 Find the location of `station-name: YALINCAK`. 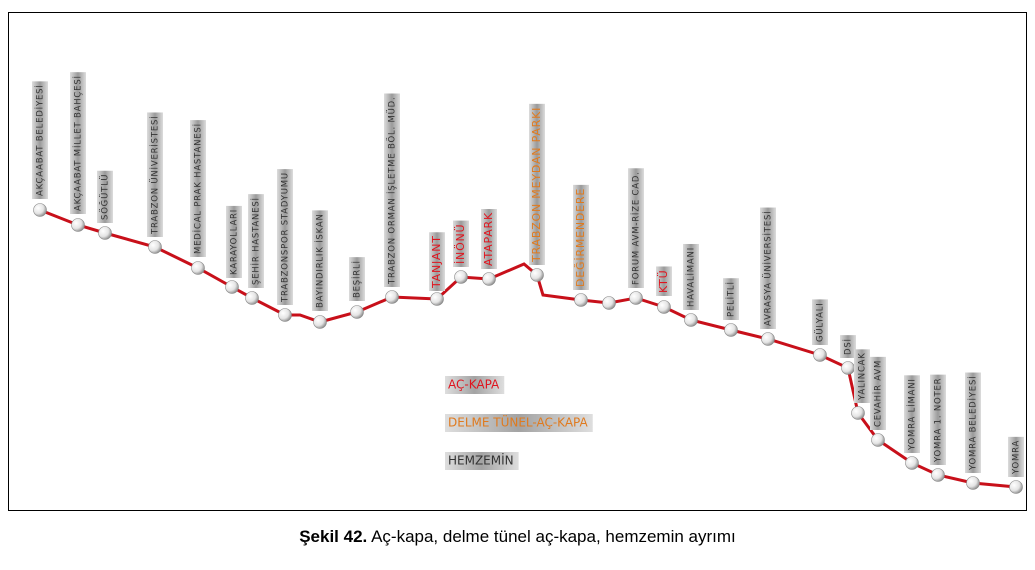

station-name: YALINCAK is located at coordinates (863, 376).